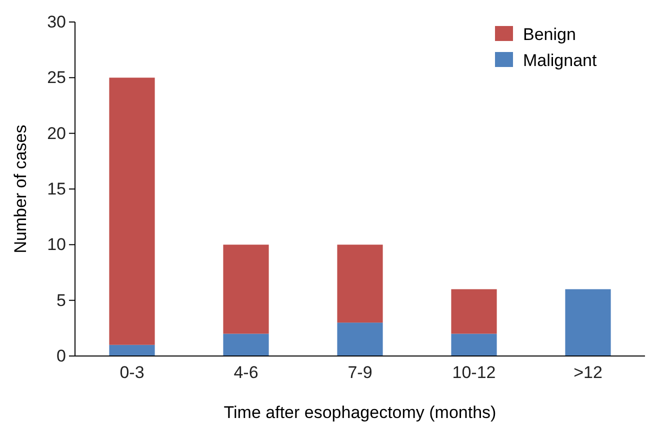  Describe the element at coordinates (56, 22) in the screenshot. I see `y-tick-label: 30` at that location.